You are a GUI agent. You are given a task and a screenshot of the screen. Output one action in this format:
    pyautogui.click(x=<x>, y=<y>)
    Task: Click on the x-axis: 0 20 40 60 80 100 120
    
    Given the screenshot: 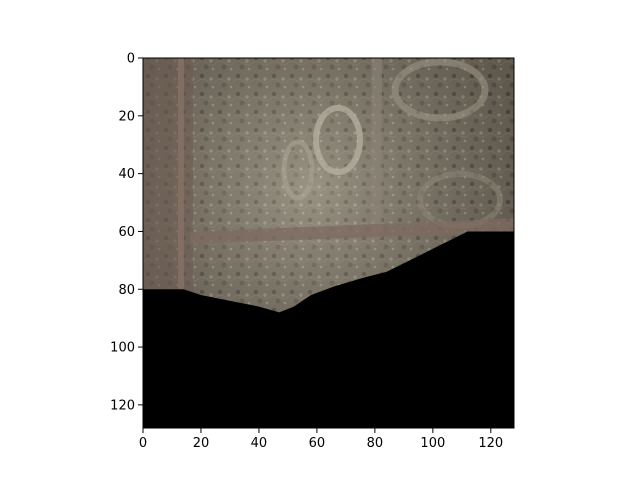 What is the action you would take?
    pyautogui.click(x=321, y=439)
    